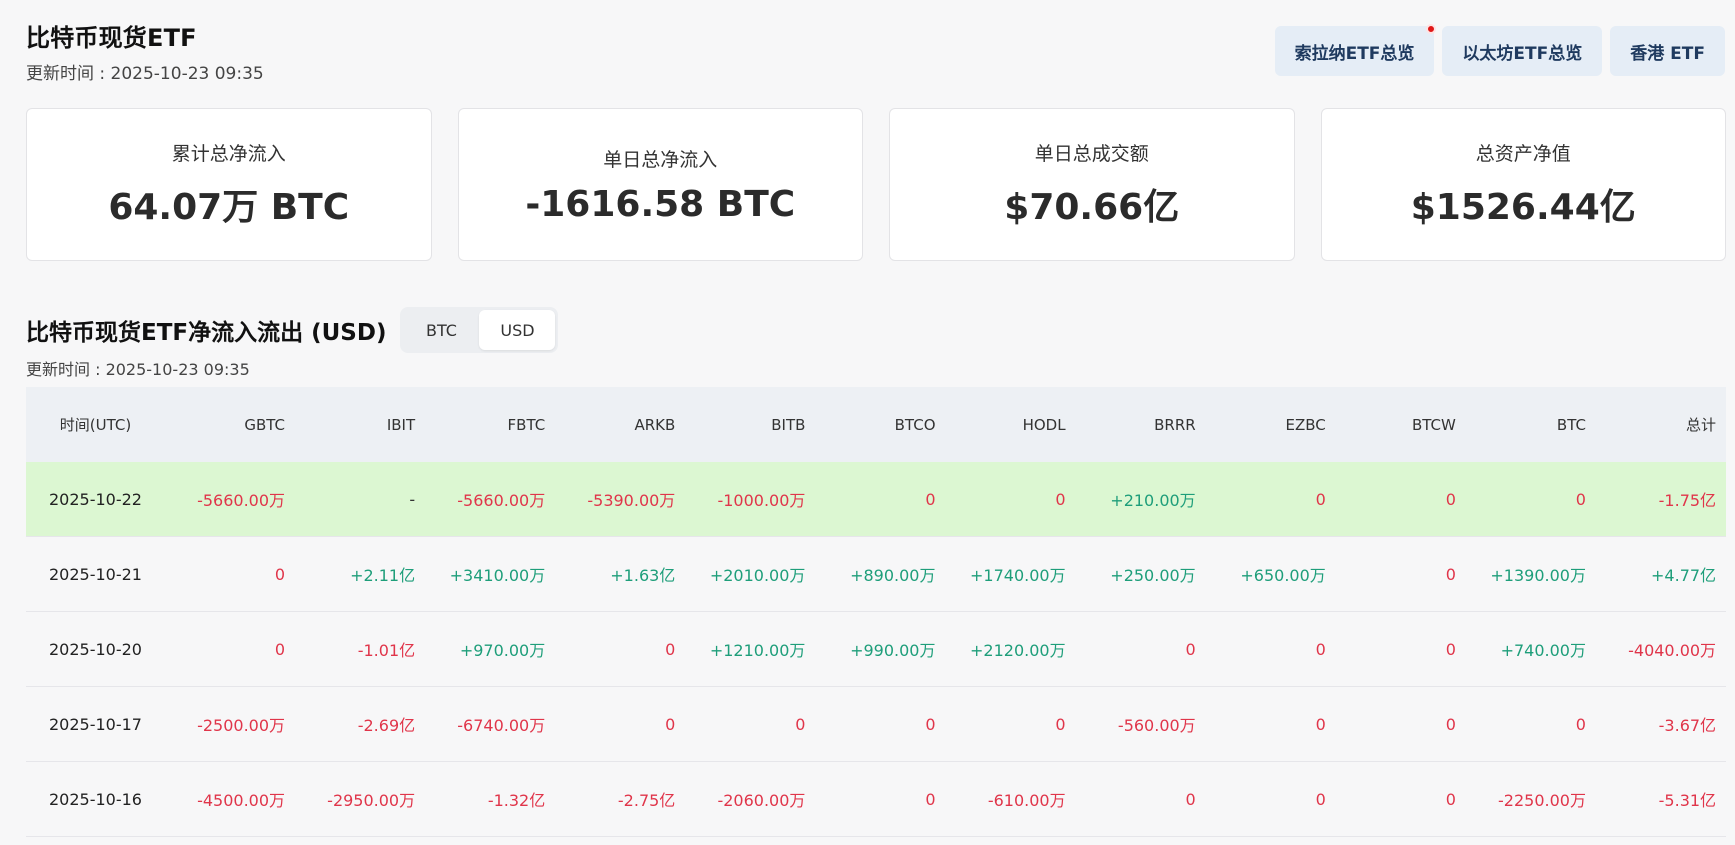  I want to click on section-update-time: 更新时间 : 2025-10-23 09:35, so click(138, 369).